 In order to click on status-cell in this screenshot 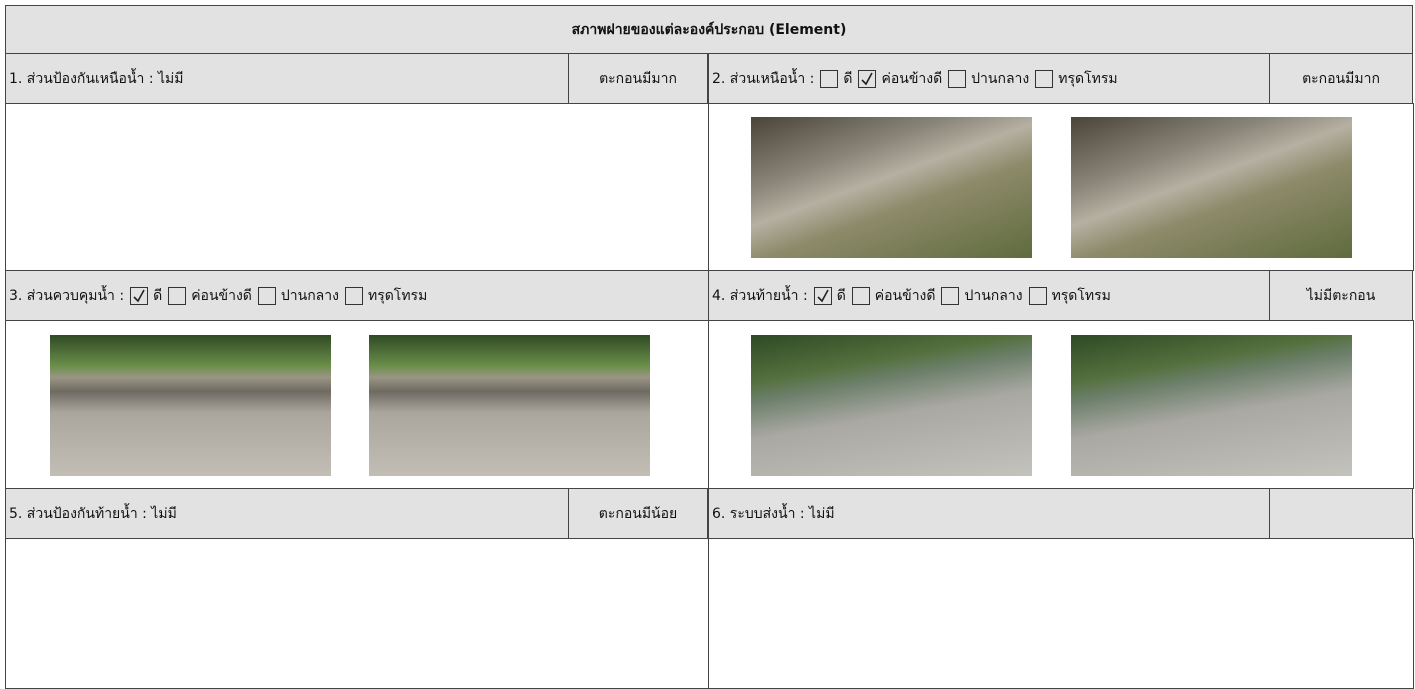, I will do `click(1341, 513)`.